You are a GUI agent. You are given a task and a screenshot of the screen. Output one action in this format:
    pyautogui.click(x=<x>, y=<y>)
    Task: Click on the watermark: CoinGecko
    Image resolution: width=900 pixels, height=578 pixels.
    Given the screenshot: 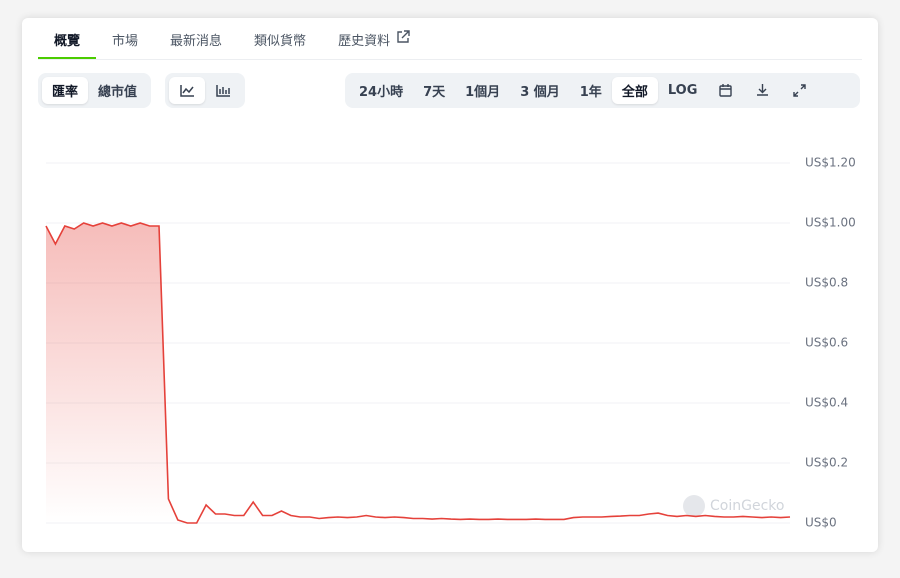 What is the action you would take?
    pyautogui.click(x=747, y=506)
    